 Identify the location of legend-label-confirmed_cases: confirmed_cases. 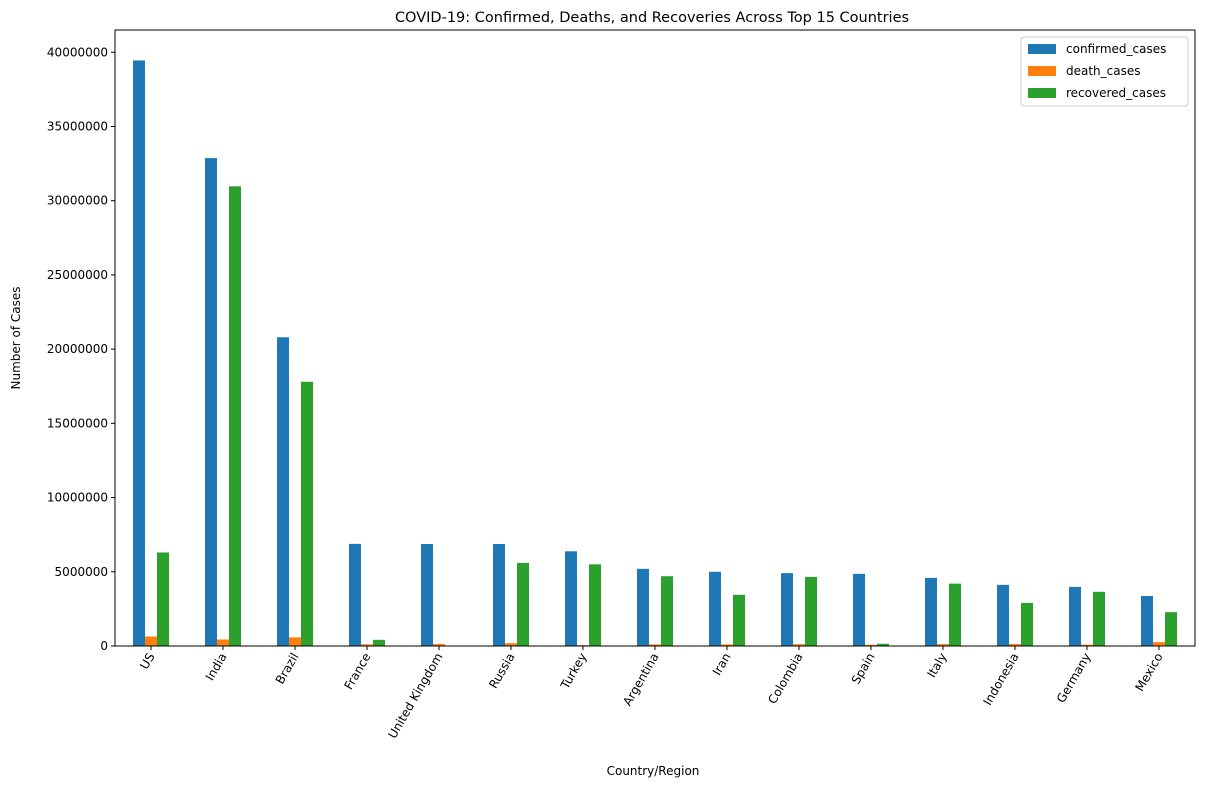
(1116, 49).